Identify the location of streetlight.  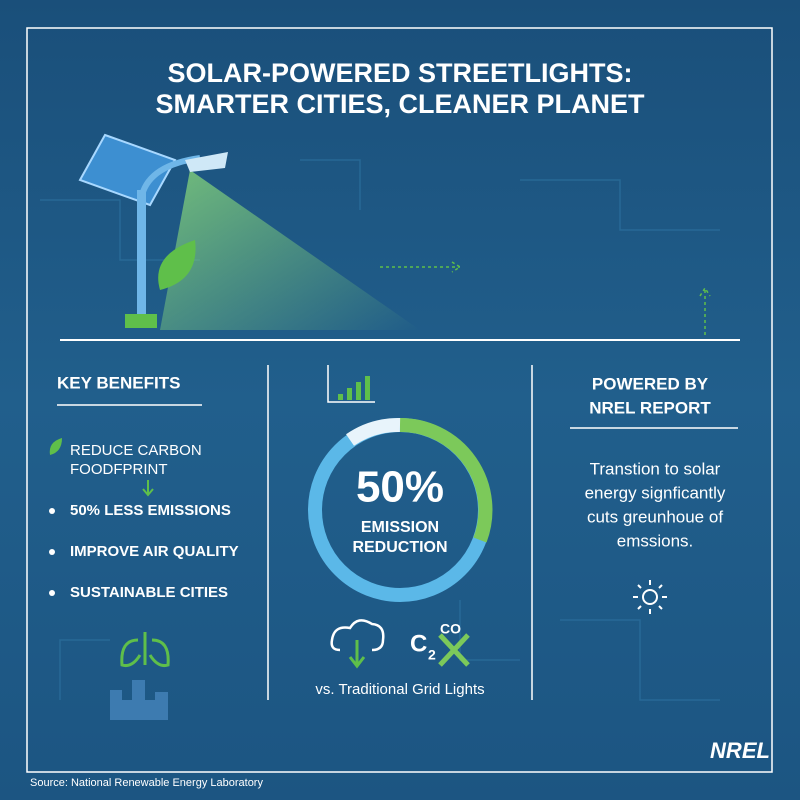
(249, 231).